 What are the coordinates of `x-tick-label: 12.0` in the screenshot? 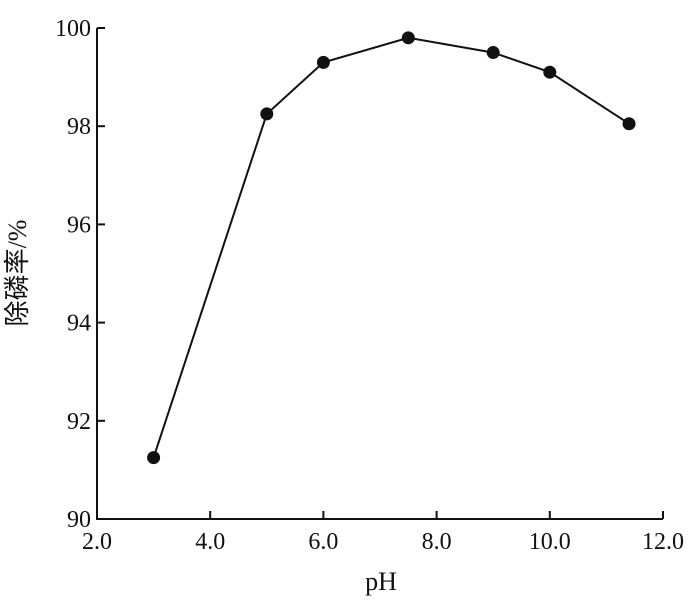 It's located at (663, 542).